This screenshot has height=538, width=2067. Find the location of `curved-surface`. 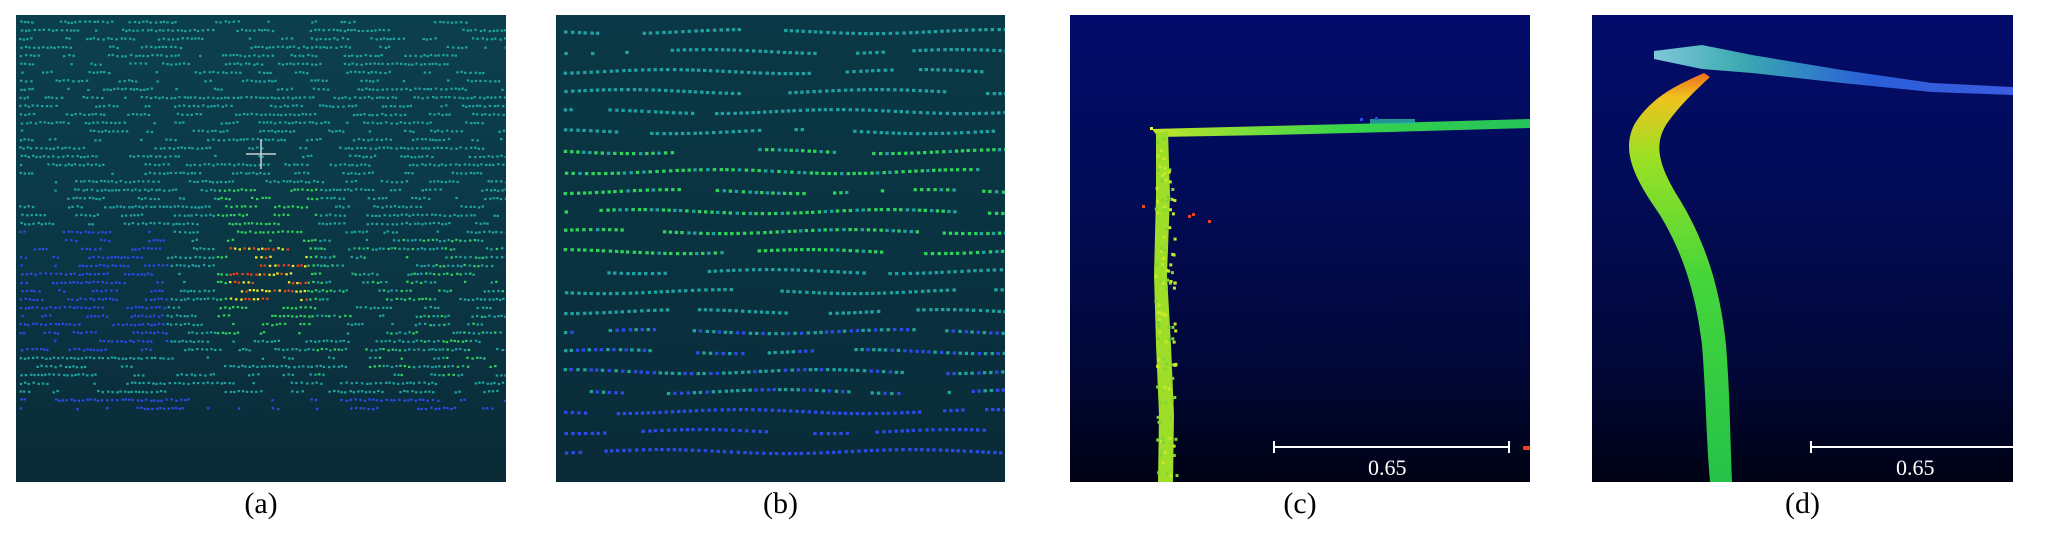

curved-surface is located at coordinates (1680, 277).